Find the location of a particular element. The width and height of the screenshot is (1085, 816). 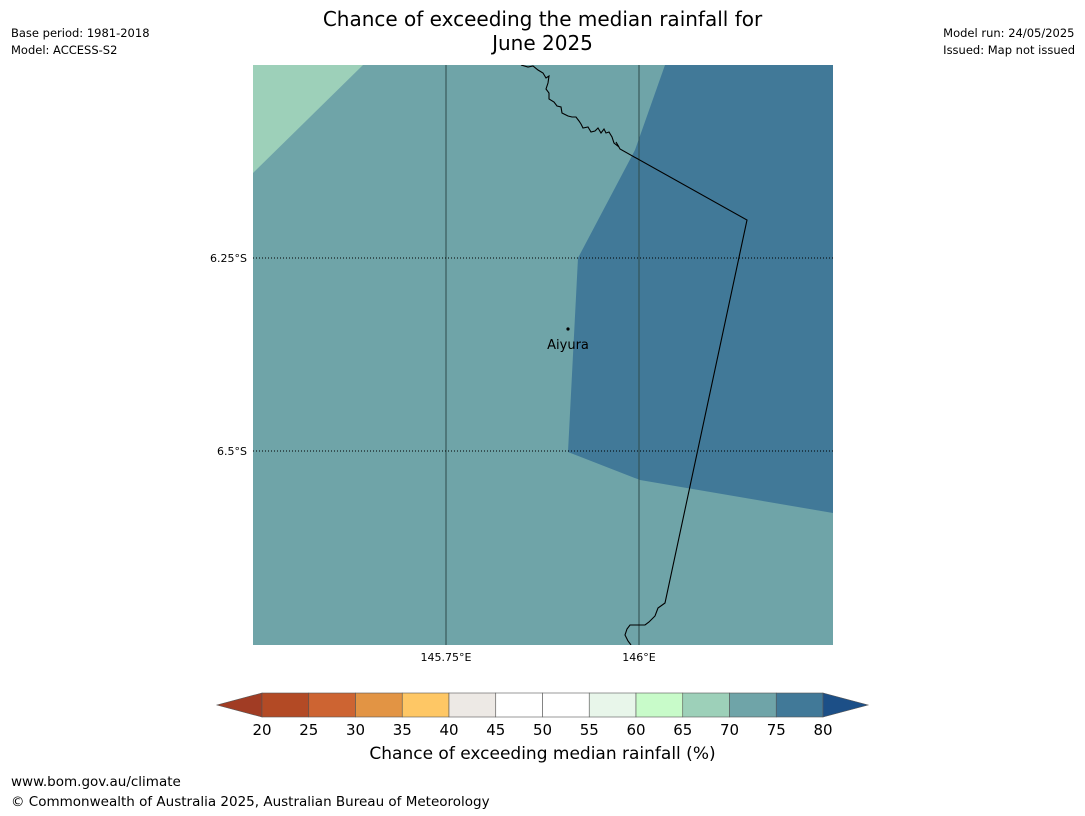

colorbar-tick-label: 50 is located at coordinates (542, 730).